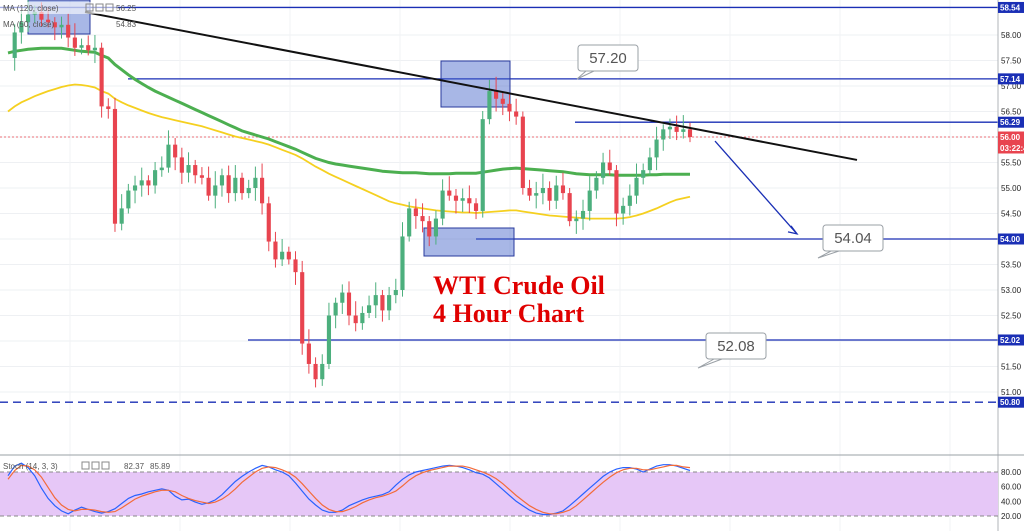 The height and width of the screenshot is (531, 1024). I want to click on callout-text: 57.20, so click(608, 58).